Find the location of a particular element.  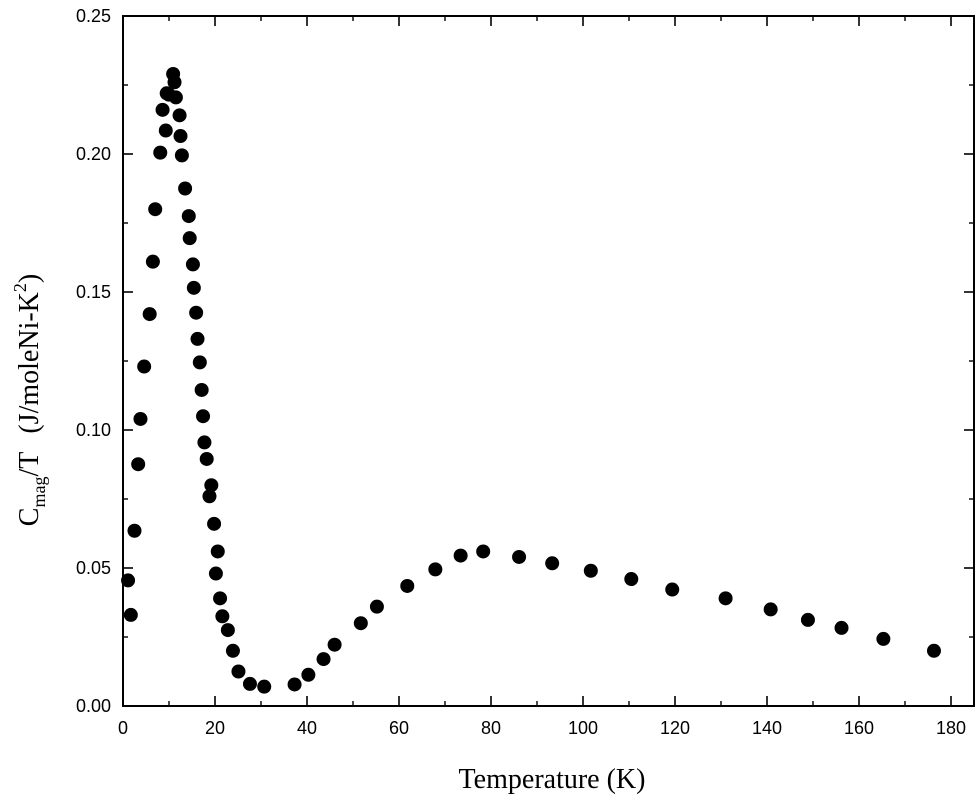

y-axis-title: Cmag/T (J/moleNi-K2) is located at coordinates (29, 400).